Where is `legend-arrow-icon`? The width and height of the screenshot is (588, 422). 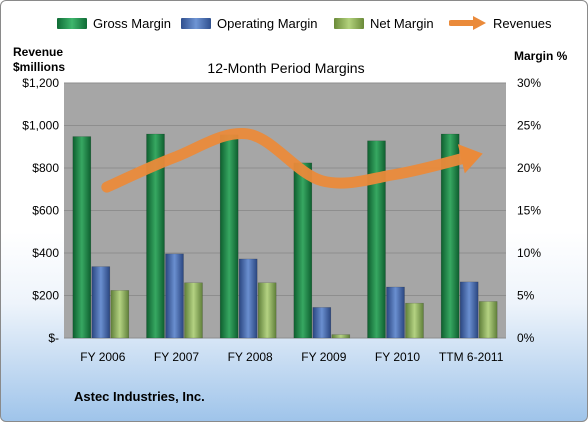 legend-arrow-icon is located at coordinates (467, 23).